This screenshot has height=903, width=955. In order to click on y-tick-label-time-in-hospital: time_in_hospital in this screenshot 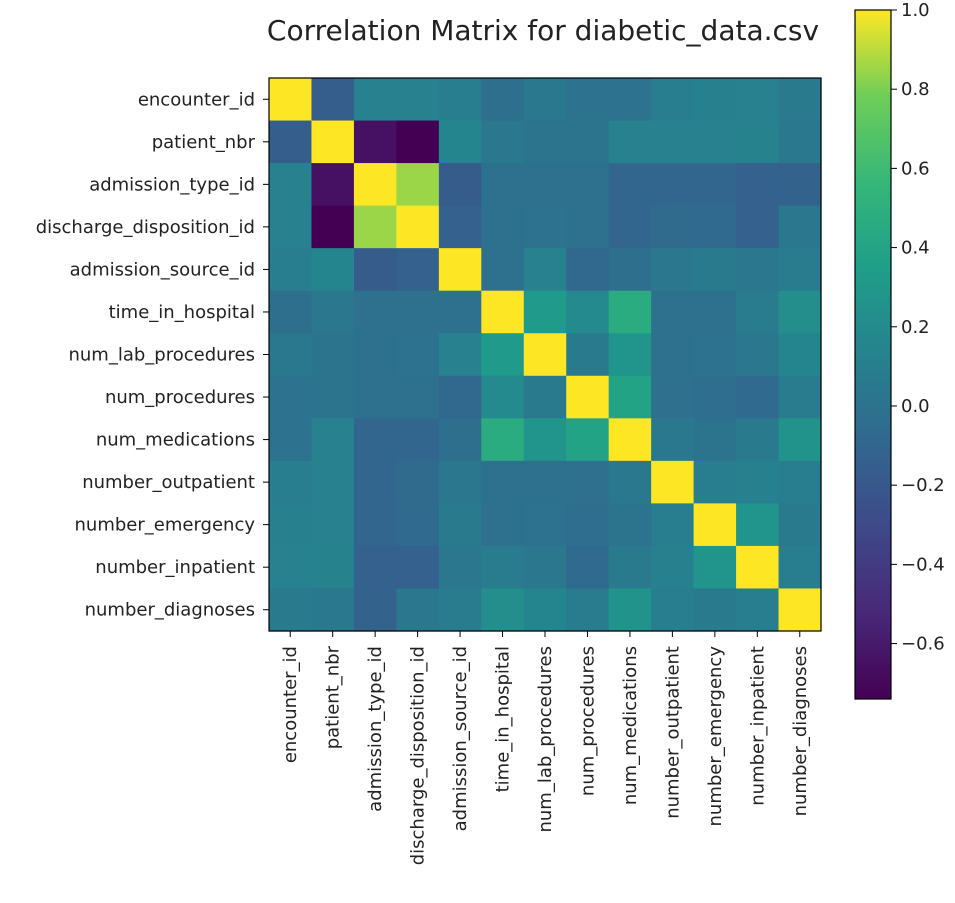, I will do `click(182, 312)`.